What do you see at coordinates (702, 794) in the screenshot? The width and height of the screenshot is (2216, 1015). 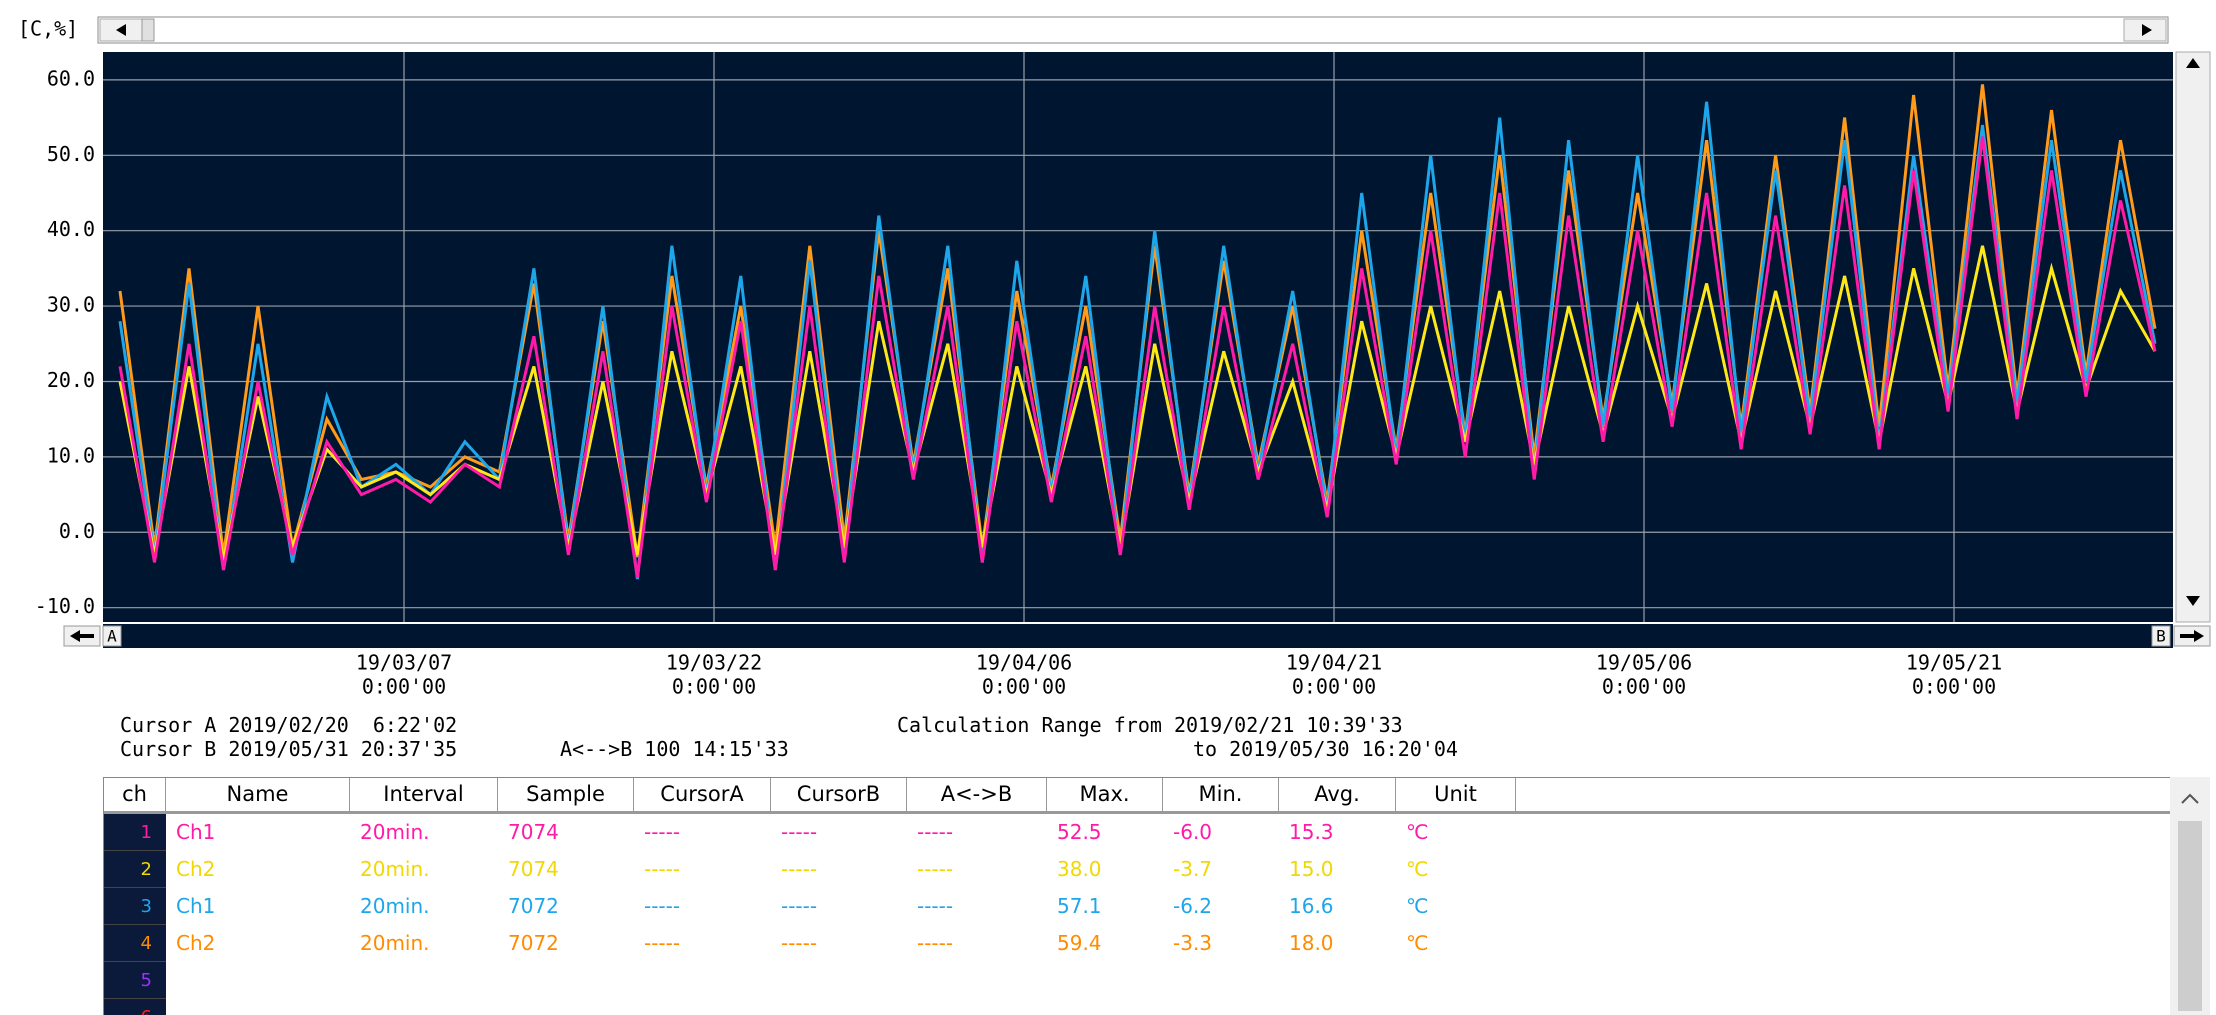 I see `header-cell: CursorA` at bounding box center [702, 794].